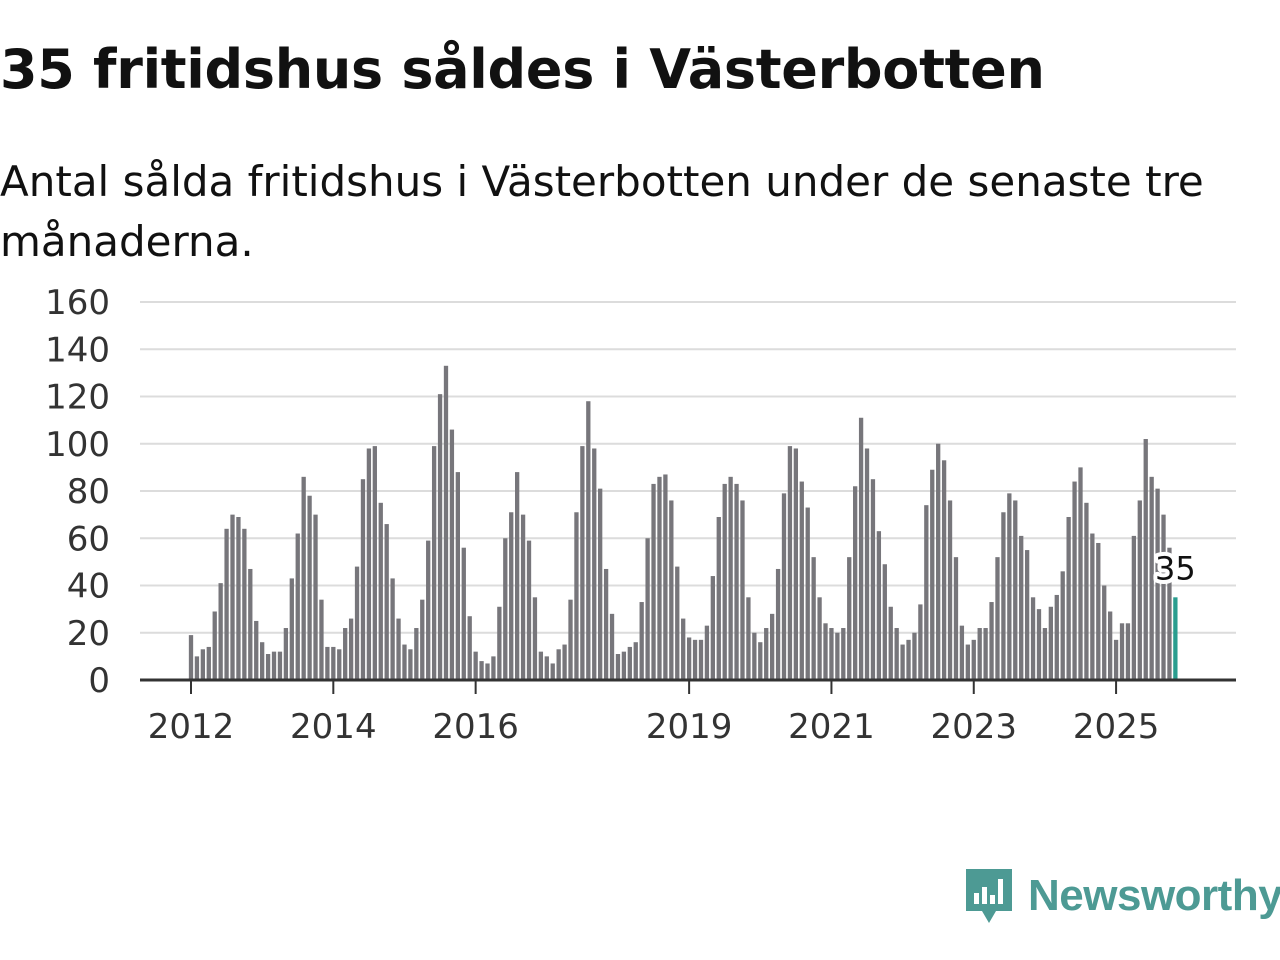 The height and width of the screenshot is (960, 1280). What do you see at coordinates (522, 69) in the screenshot?
I see `page-title: 35 fritidshus såldes i Västerbotten` at bounding box center [522, 69].